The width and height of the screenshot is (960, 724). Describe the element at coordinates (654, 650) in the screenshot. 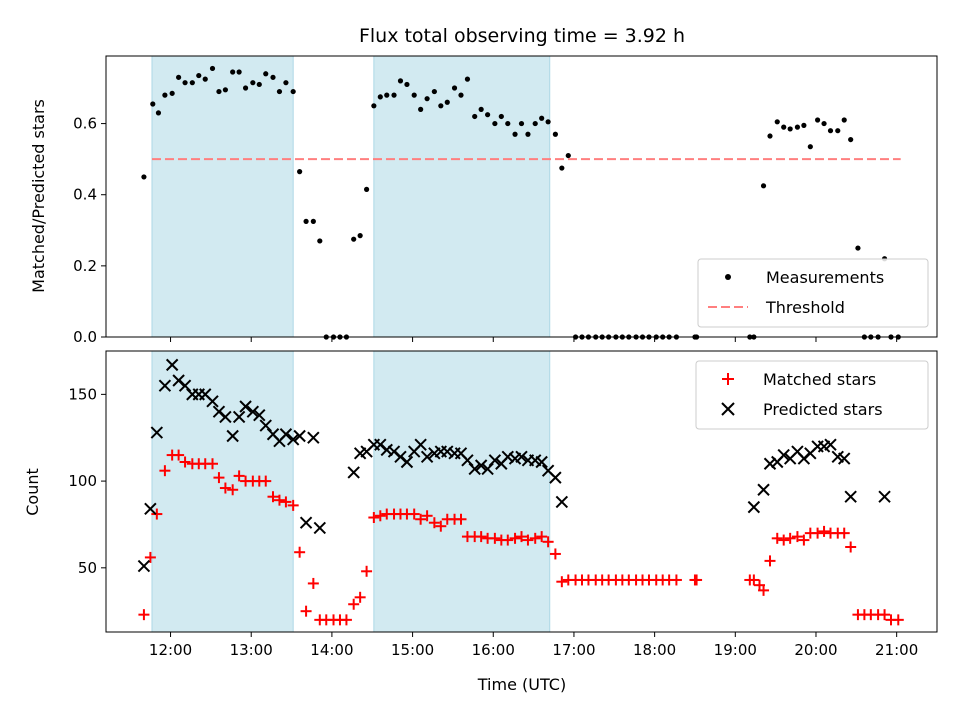

I see `x-tick-label: 18:00` at that location.